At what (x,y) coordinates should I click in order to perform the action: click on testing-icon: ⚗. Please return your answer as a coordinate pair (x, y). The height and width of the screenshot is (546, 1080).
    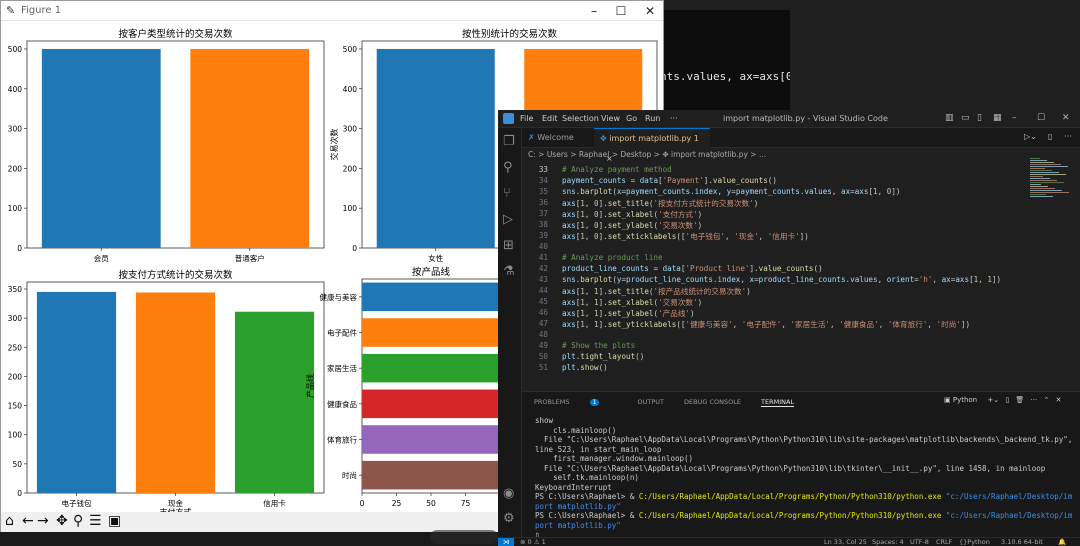
    Looking at the image, I should click on (509, 271).